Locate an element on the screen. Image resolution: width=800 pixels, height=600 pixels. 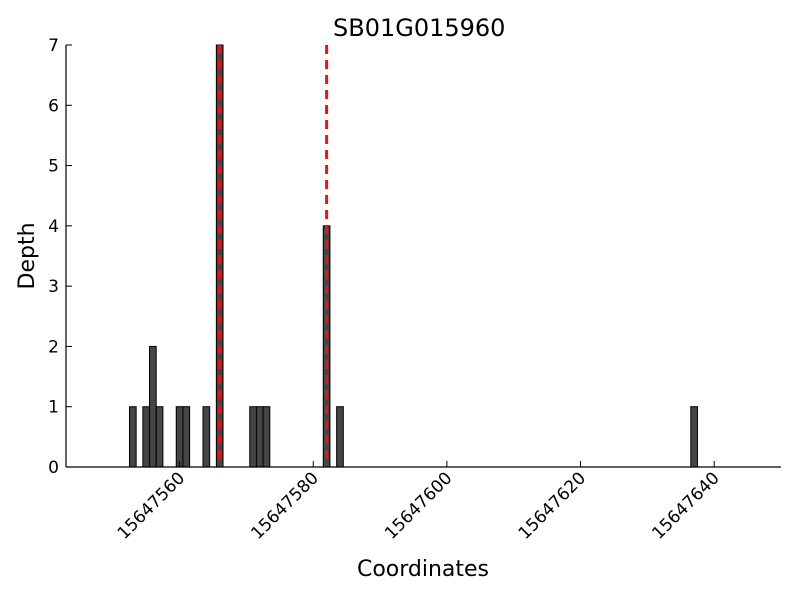
y-ticks-group: 0 1 2 3 4 5 6 7 is located at coordinates (60, 257).